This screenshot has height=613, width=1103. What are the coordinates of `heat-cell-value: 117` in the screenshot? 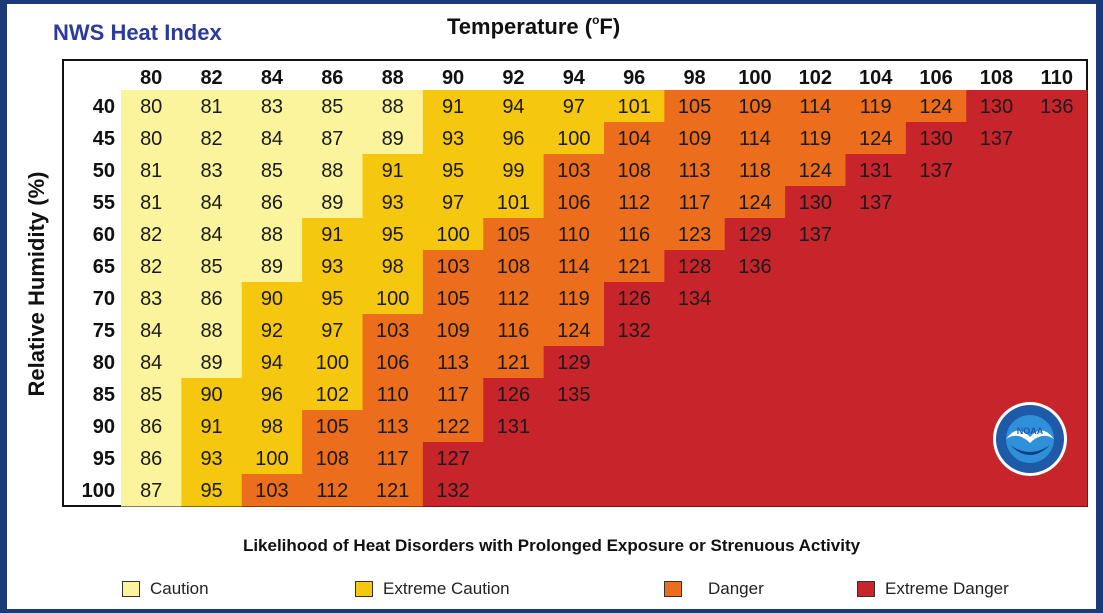 It's located at (695, 203).